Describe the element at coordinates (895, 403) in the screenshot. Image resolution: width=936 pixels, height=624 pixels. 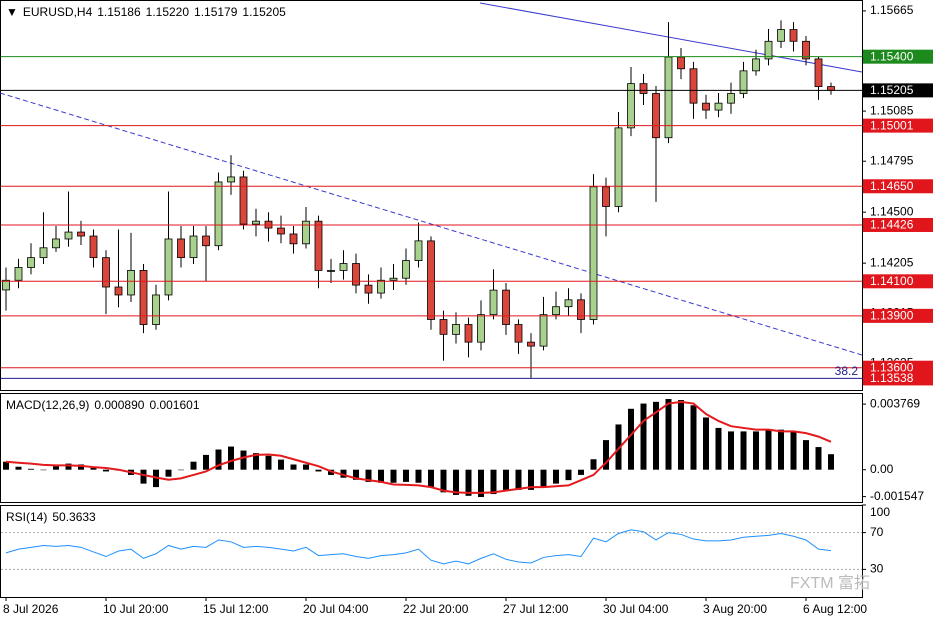
I see `y-tick-label: 0.003769` at that location.